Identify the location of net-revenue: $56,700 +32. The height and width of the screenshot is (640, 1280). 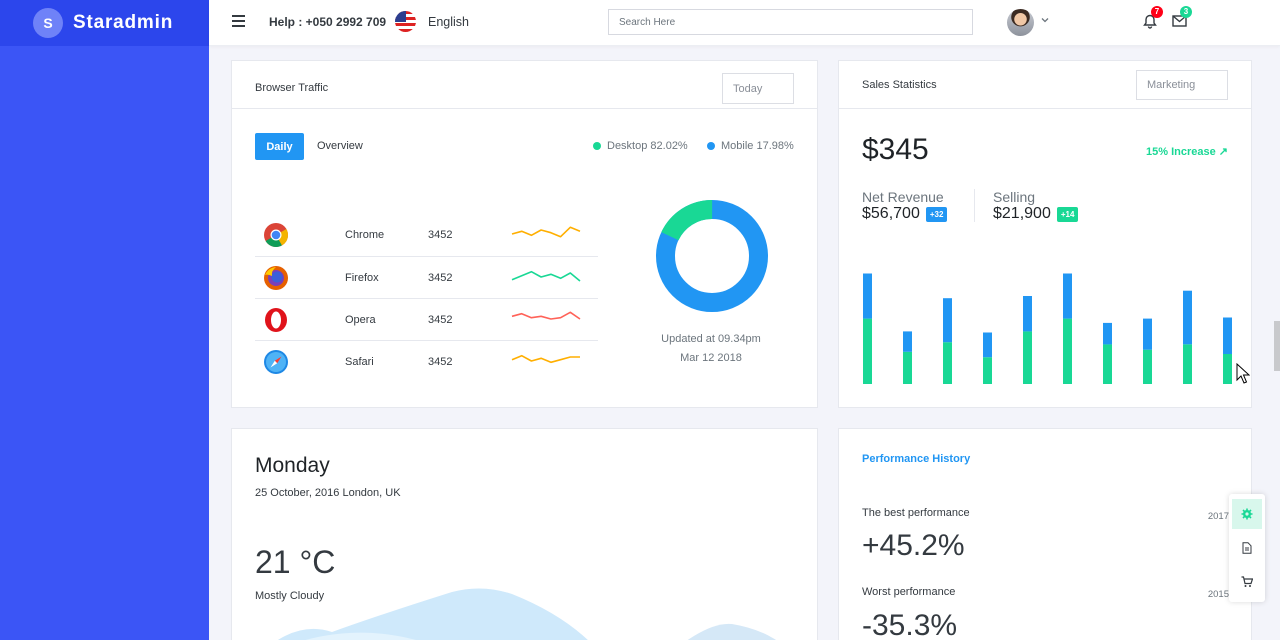
(905, 214).